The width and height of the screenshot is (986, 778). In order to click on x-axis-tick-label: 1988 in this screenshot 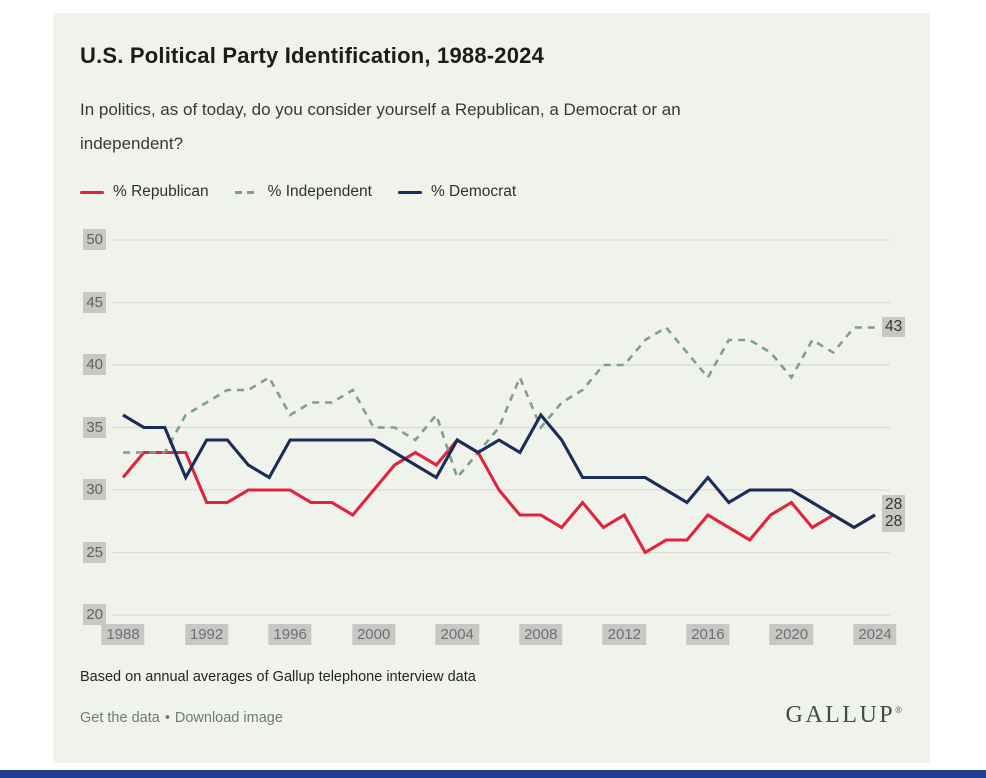, I will do `click(123, 634)`.